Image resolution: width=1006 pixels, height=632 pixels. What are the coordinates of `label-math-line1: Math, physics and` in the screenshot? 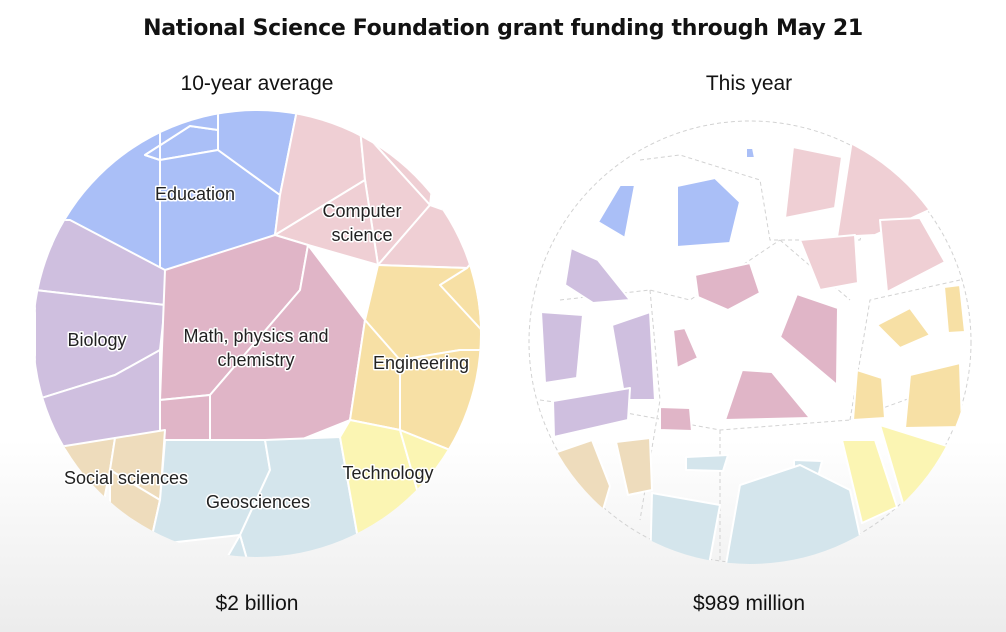 It's located at (255, 336).